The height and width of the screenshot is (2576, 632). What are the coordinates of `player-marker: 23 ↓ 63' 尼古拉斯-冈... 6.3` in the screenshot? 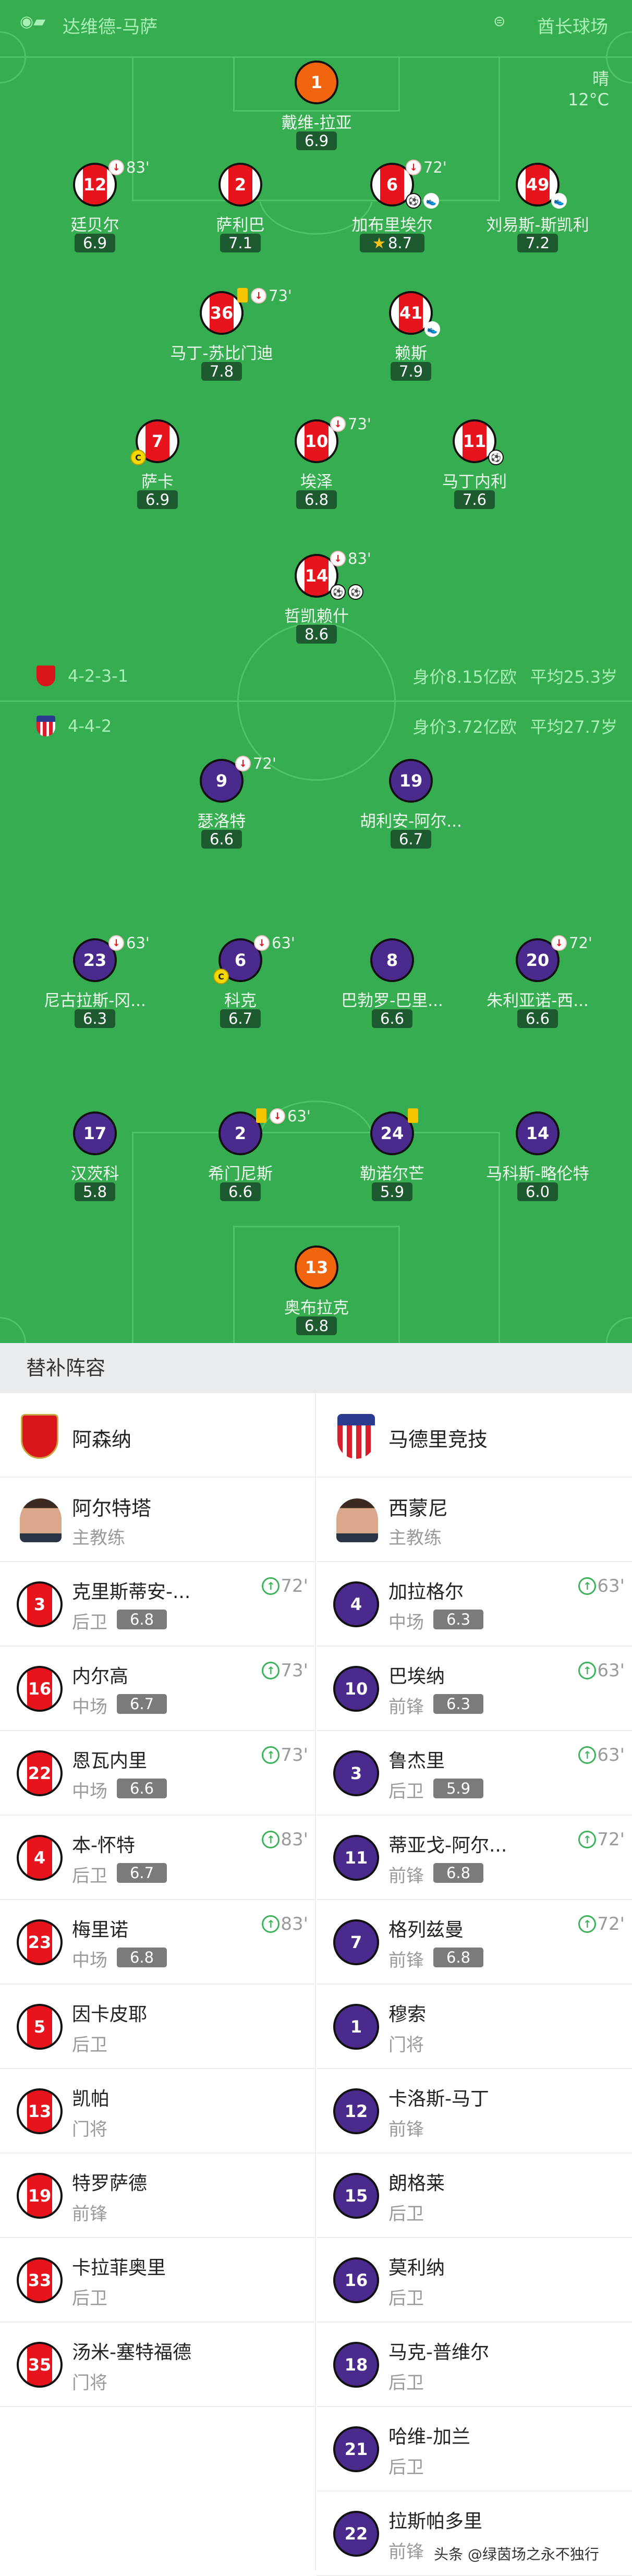 It's located at (95, 988).